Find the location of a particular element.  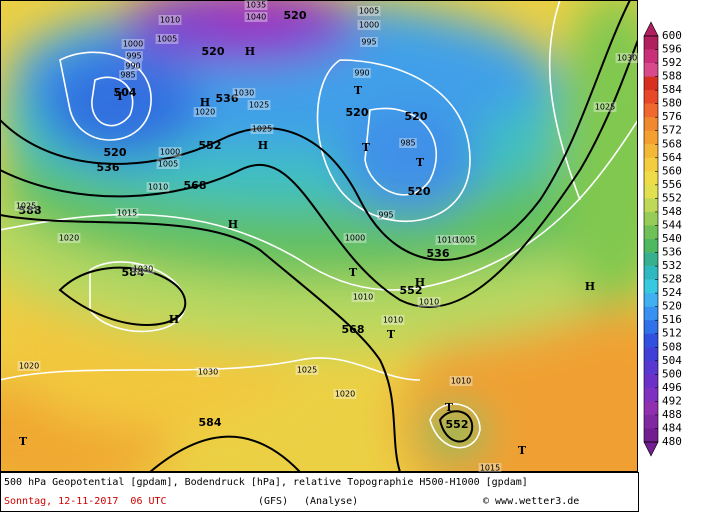

colorbar-label: 560 is located at coordinates (672, 170).